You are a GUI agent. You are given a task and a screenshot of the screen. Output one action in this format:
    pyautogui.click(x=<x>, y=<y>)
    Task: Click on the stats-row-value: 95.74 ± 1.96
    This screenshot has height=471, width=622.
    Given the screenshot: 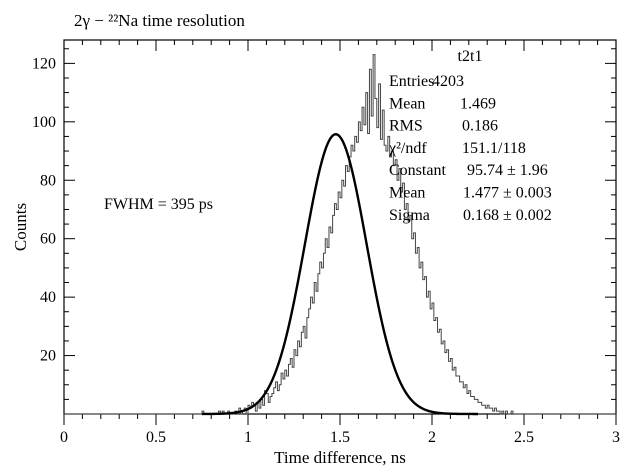 What is the action you would take?
    pyautogui.click(x=507, y=170)
    